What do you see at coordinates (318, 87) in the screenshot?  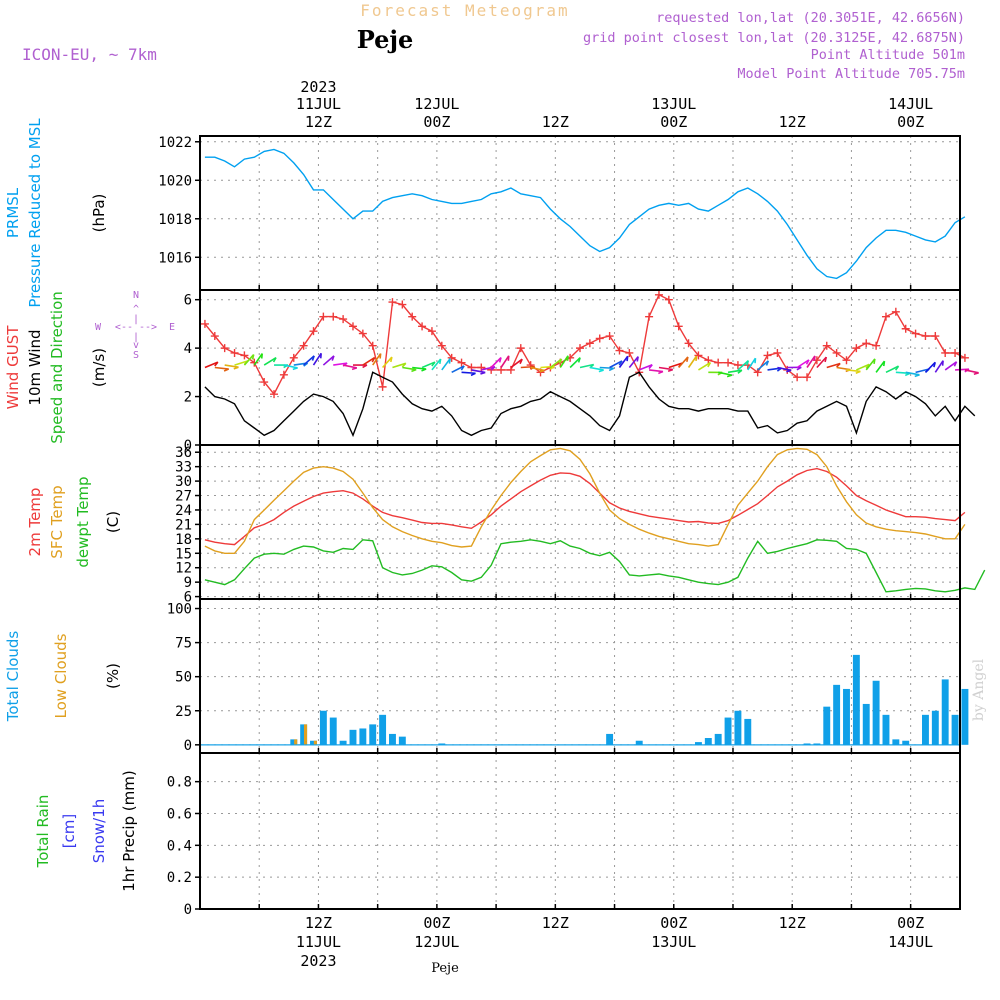 I see `top-year: 2023` at bounding box center [318, 87].